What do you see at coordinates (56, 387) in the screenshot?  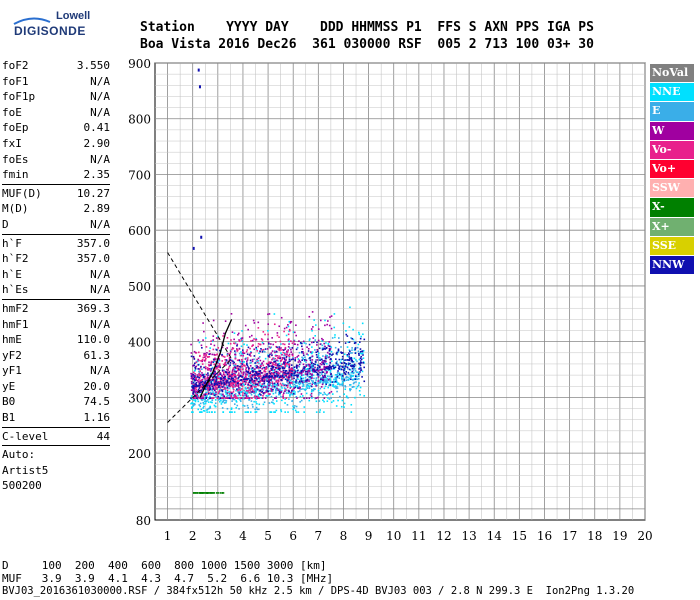 I see `param-row: yE 20.0` at bounding box center [56, 387].